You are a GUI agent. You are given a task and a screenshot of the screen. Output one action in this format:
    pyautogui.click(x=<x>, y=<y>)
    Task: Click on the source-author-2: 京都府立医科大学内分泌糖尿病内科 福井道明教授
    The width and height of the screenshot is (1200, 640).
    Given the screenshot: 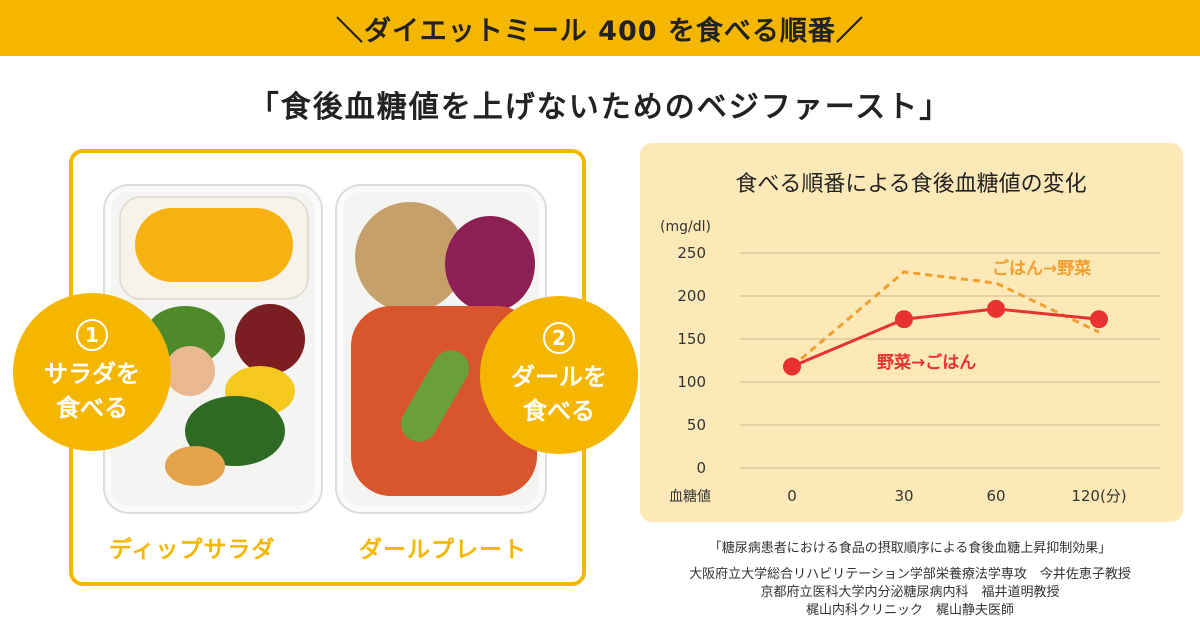 What is the action you would take?
    pyautogui.click(x=910, y=592)
    